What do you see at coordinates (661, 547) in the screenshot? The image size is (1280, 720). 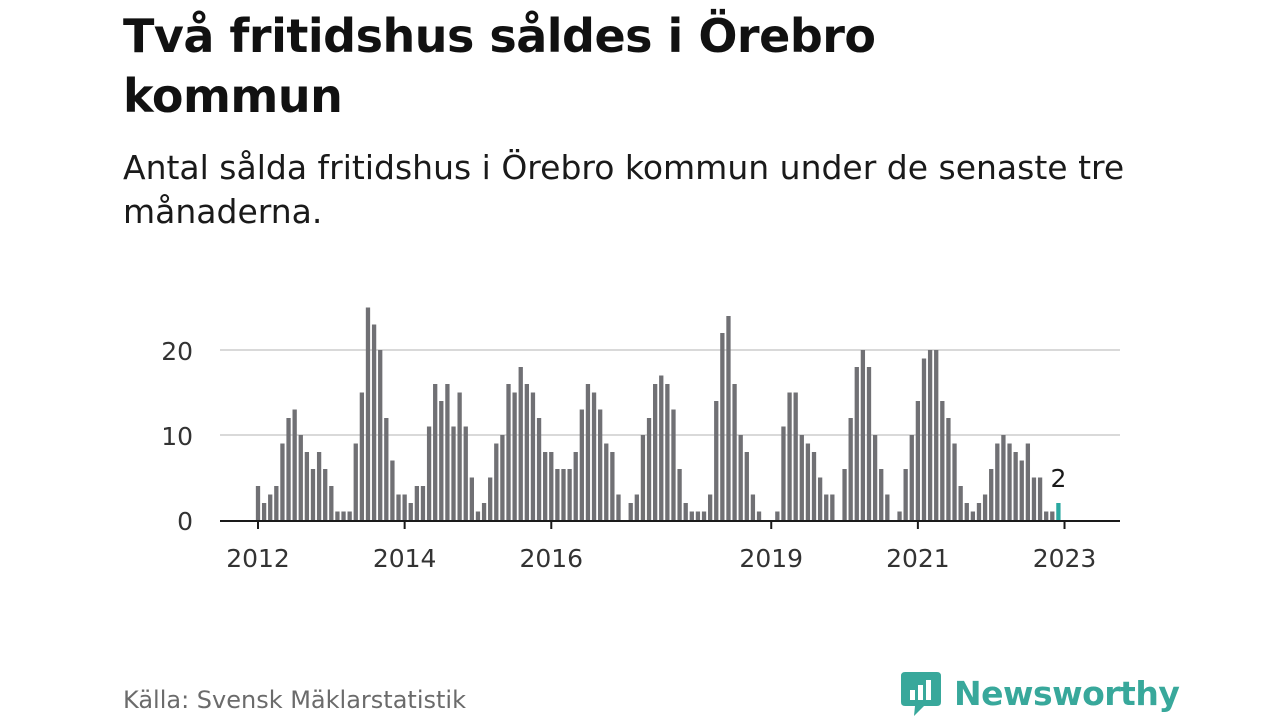 I see `x-axis-ticks: 2012 2014 2016 2019 2021 2023` at bounding box center [661, 547].